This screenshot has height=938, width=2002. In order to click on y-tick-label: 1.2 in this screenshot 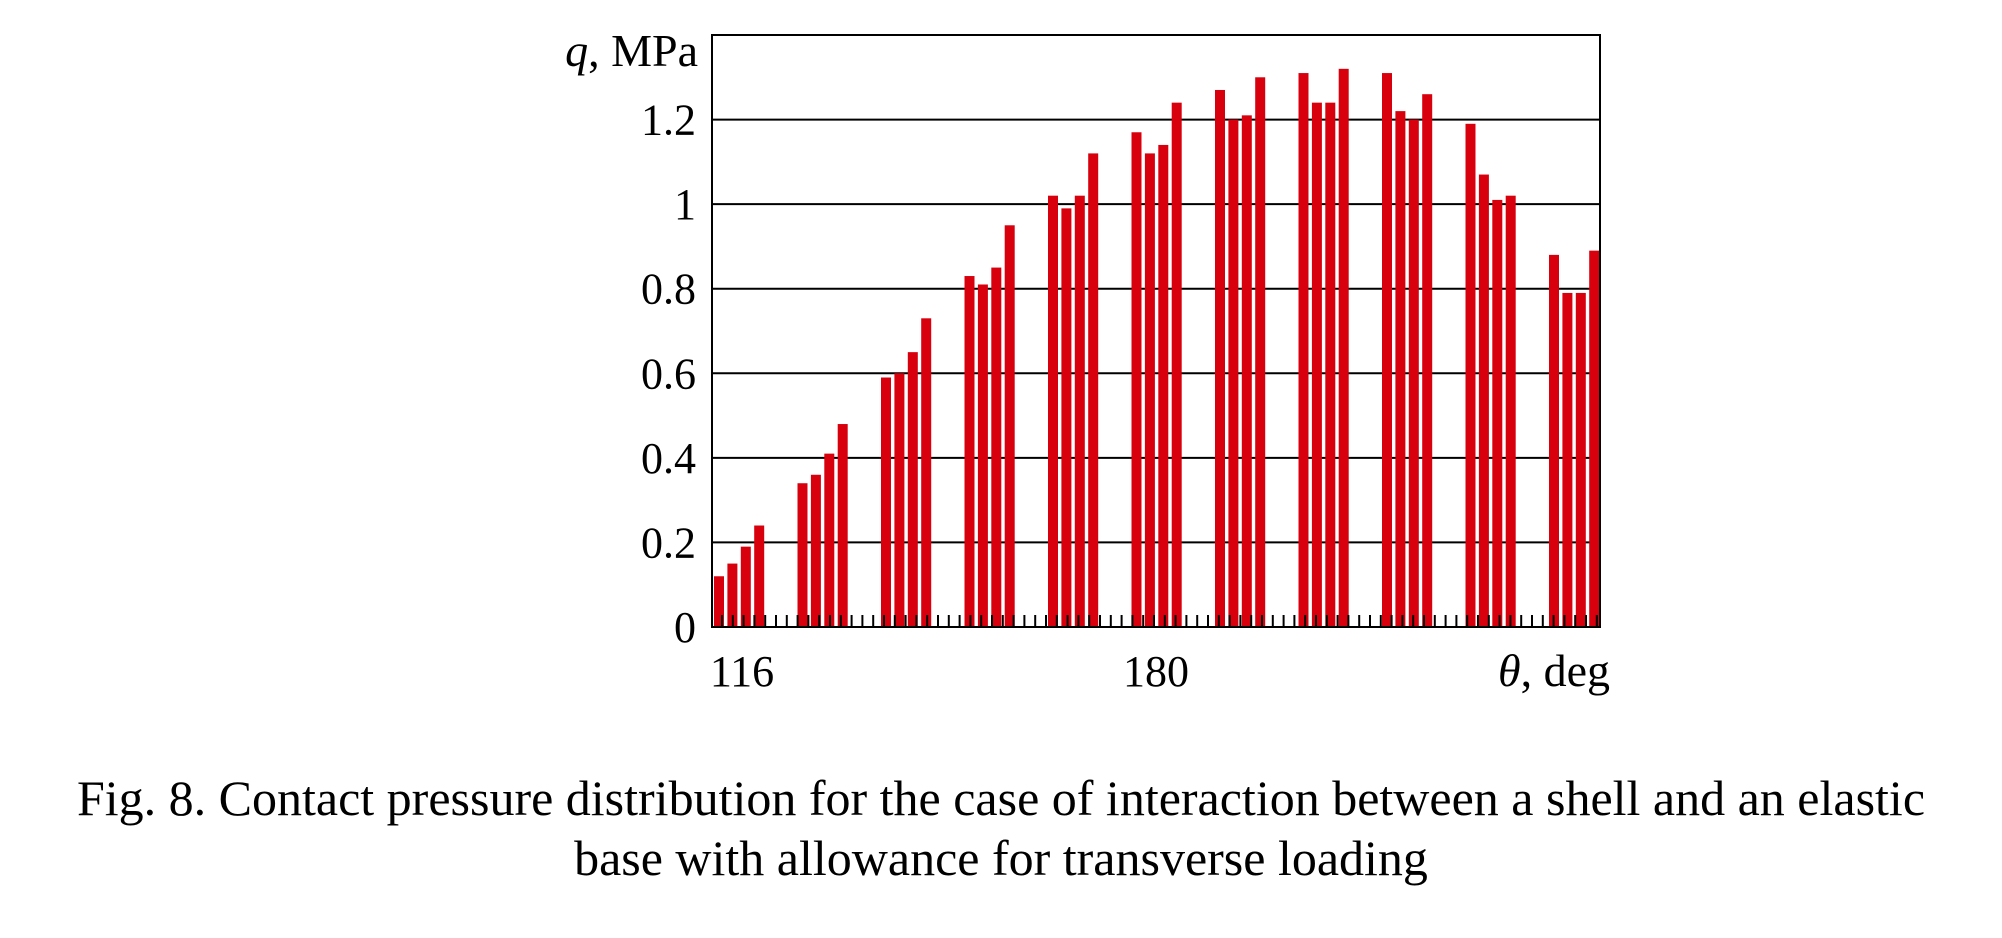, I will do `click(668, 120)`.